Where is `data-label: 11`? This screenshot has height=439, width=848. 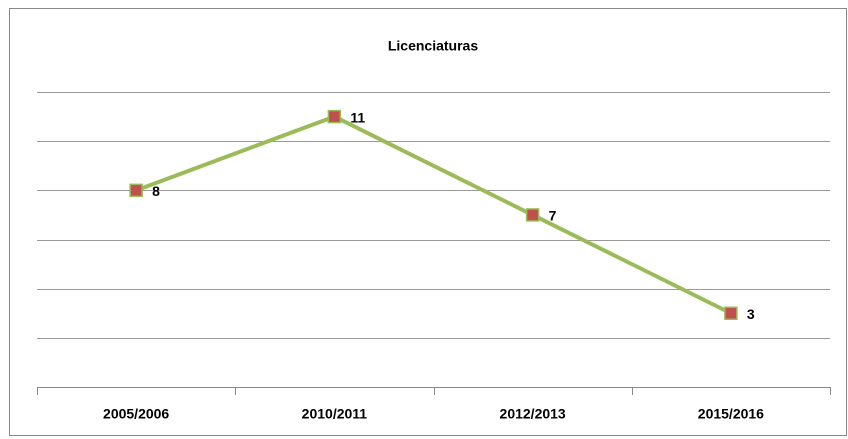
data-label: 11 is located at coordinates (357, 117).